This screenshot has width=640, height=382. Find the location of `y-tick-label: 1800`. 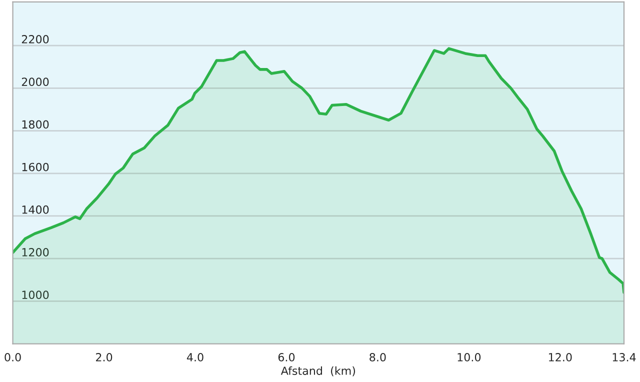

y-tick-label: 1800 is located at coordinates (35, 124).